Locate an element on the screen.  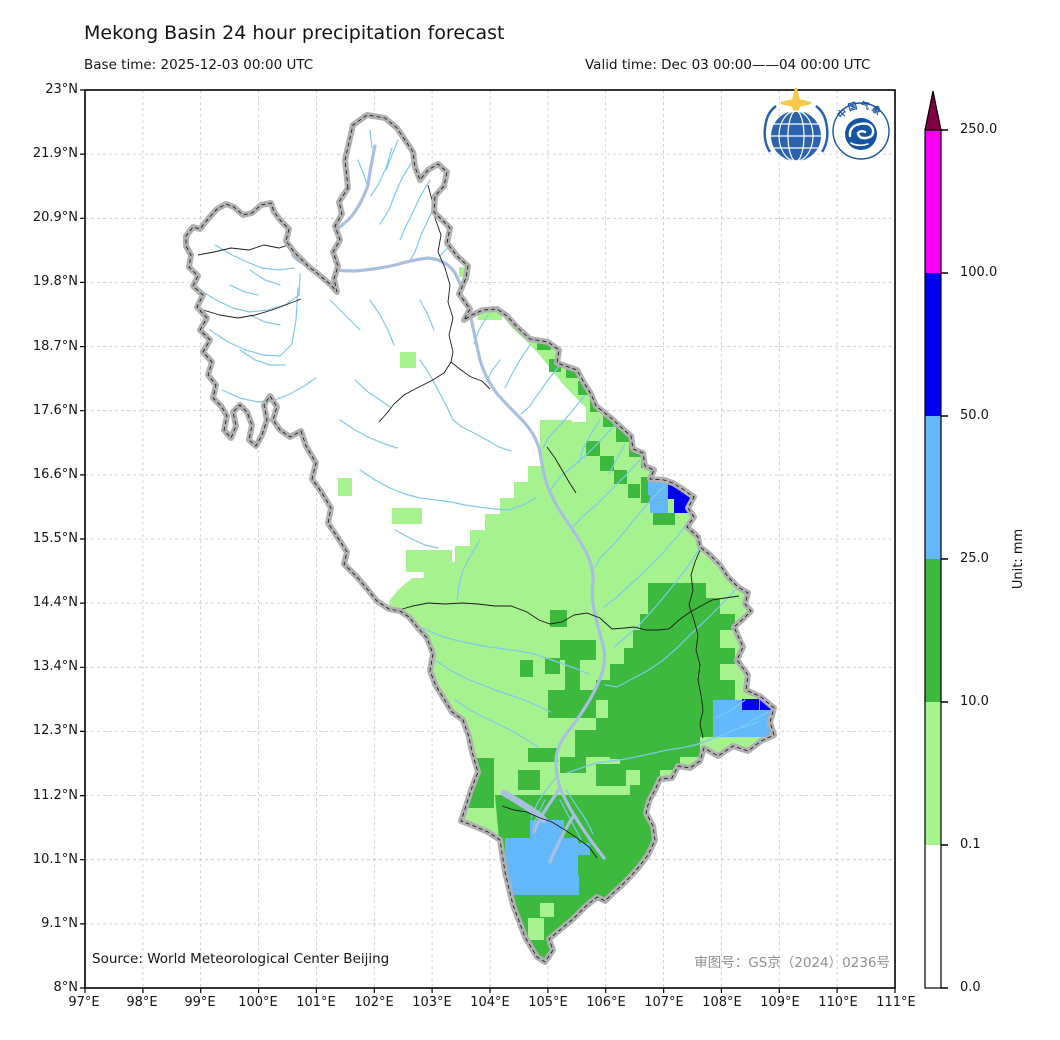
cma-logo-icon: 中国气象 is located at coordinates (861, 129).